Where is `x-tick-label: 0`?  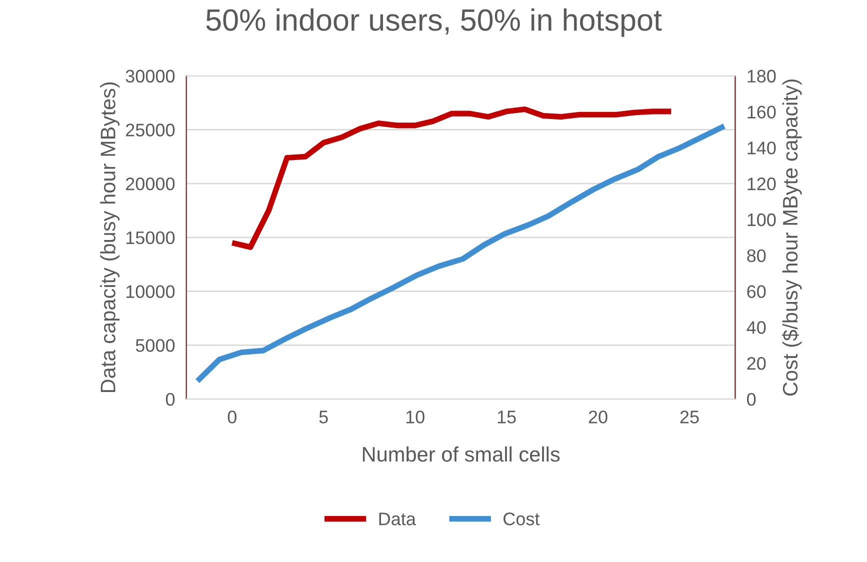 x-tick-label: 0 is located at coordinates (232, 417).